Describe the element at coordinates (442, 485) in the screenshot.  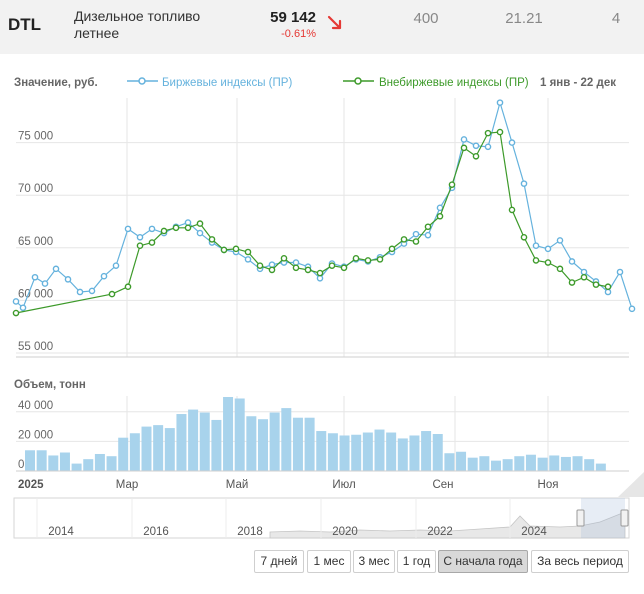
I see `x-tick-label: Сен` at that location.